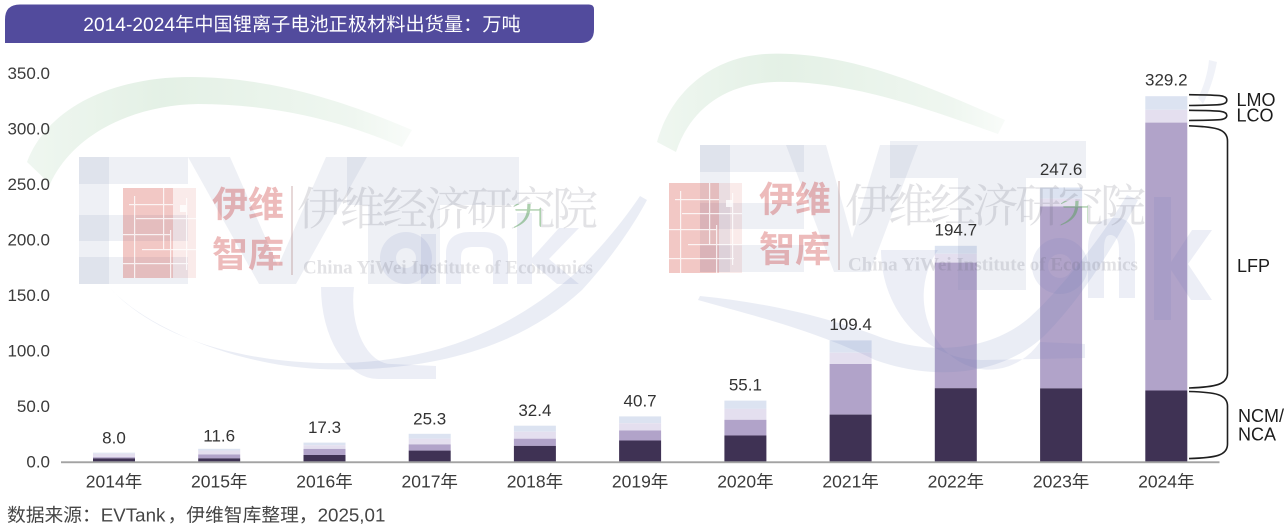  Describe the element at coordinates (28, 351) in the screenshot. I see `svg-text: 100.0` at that location.